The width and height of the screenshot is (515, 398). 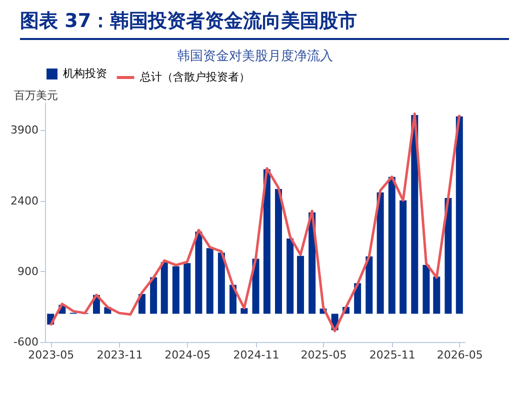 I want to click on legend-label: 机构投资, so click(x=85, y=73).